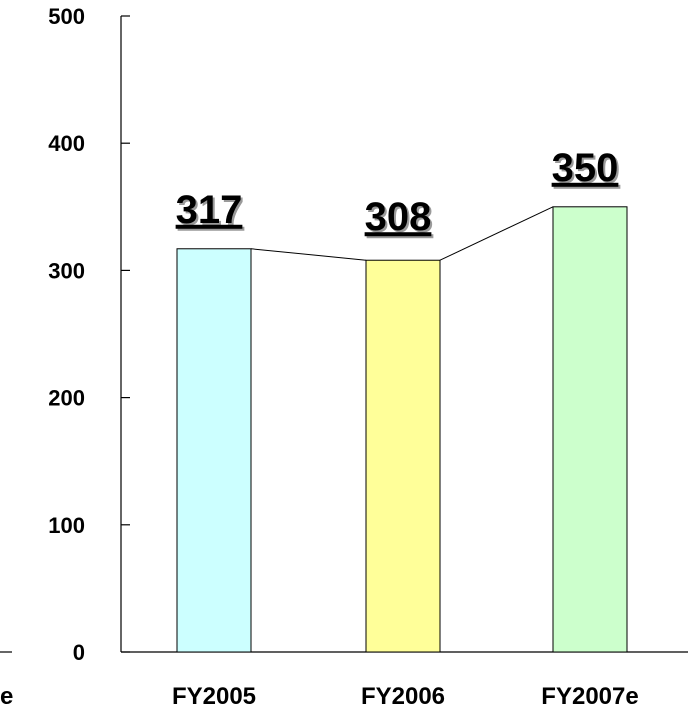  I want to click on category-labels: FY2005 FY2006 FY2007e, so click(405, 696).